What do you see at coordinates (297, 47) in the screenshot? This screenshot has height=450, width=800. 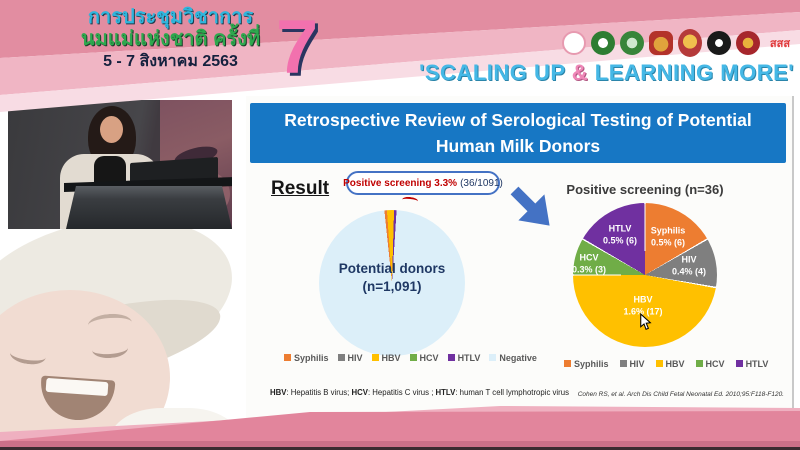 I see `edition-number: 7` at bounding box center [297, 47].